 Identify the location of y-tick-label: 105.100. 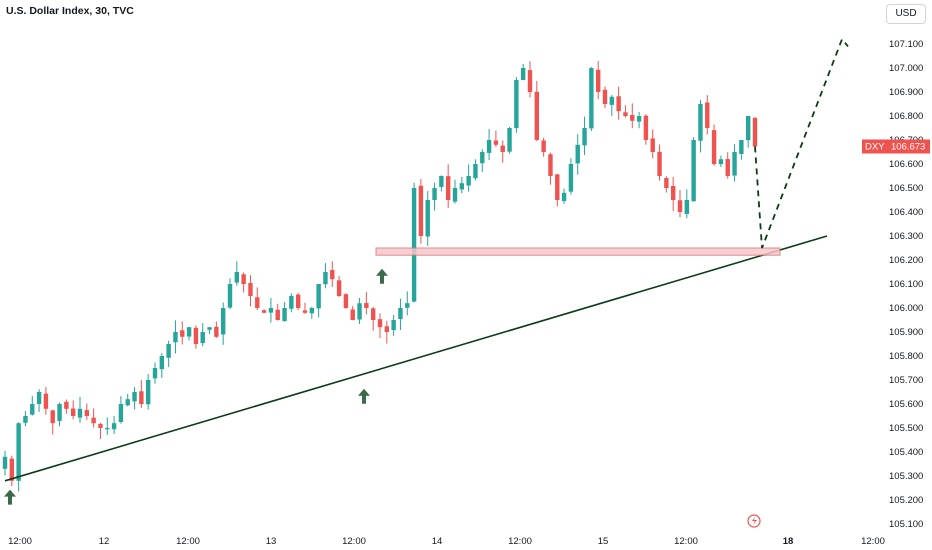
(906, 524).